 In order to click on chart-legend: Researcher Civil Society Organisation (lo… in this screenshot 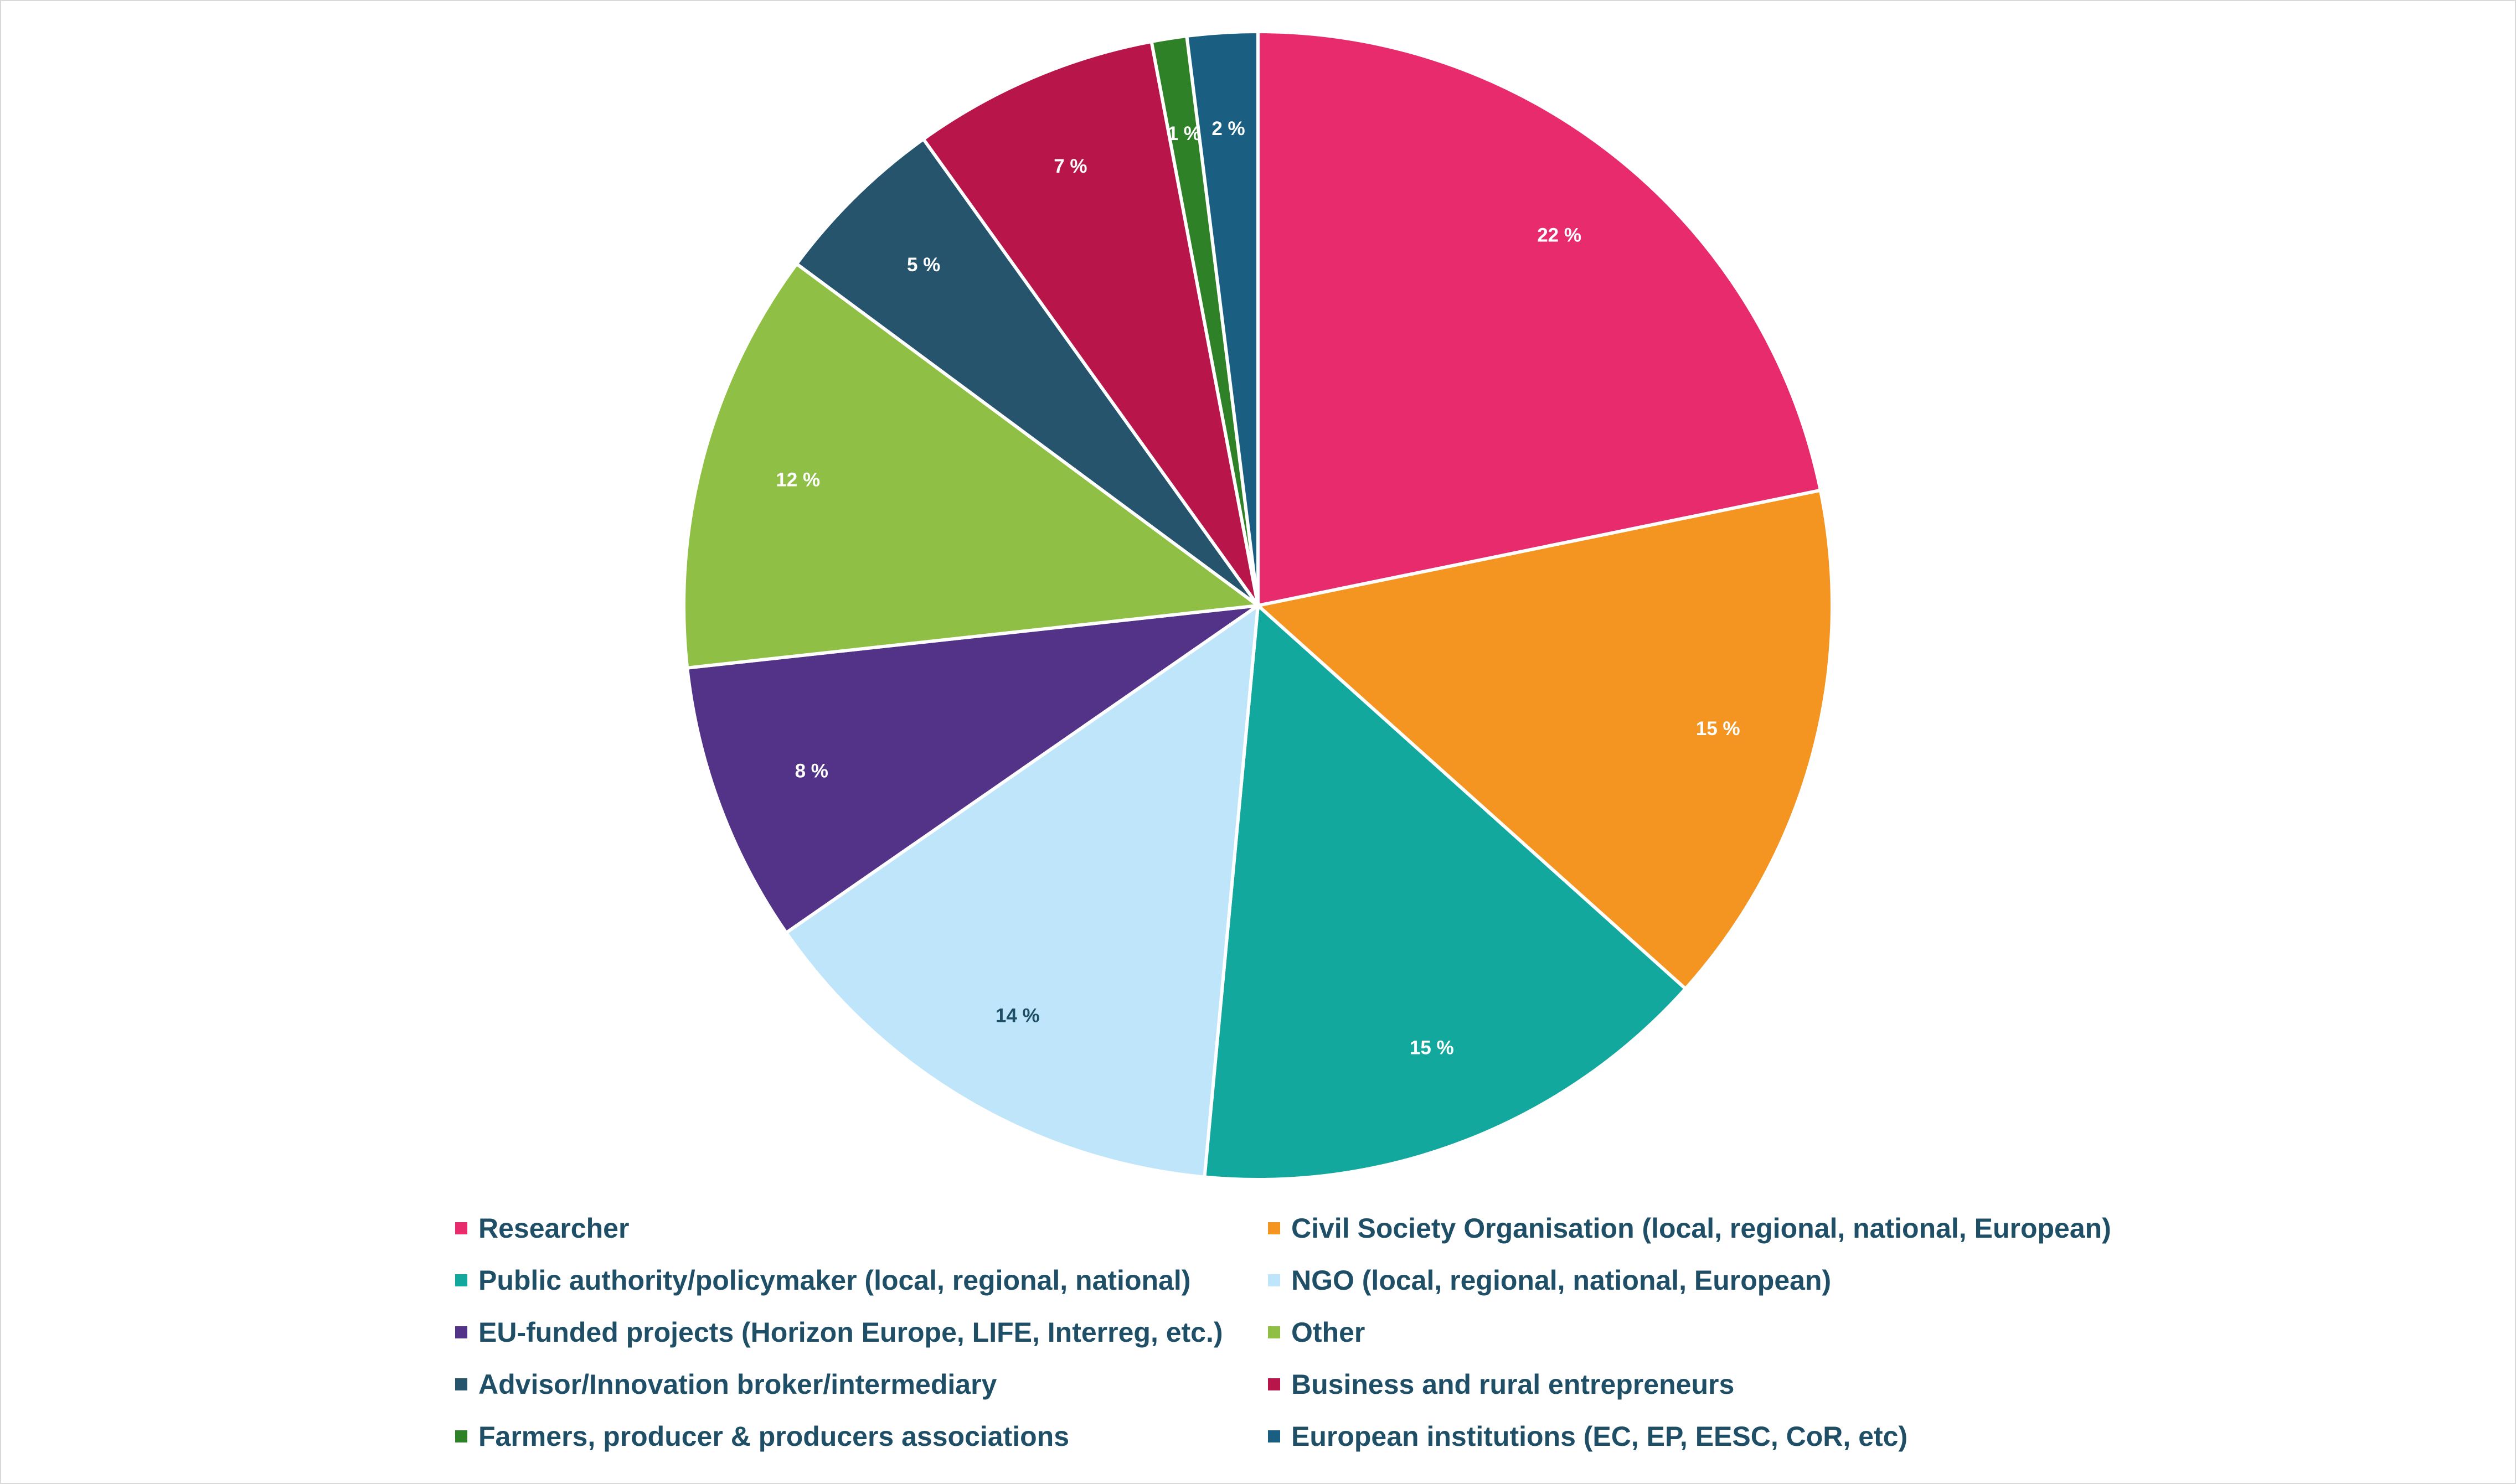, I will do `click(1283, 1332)`.